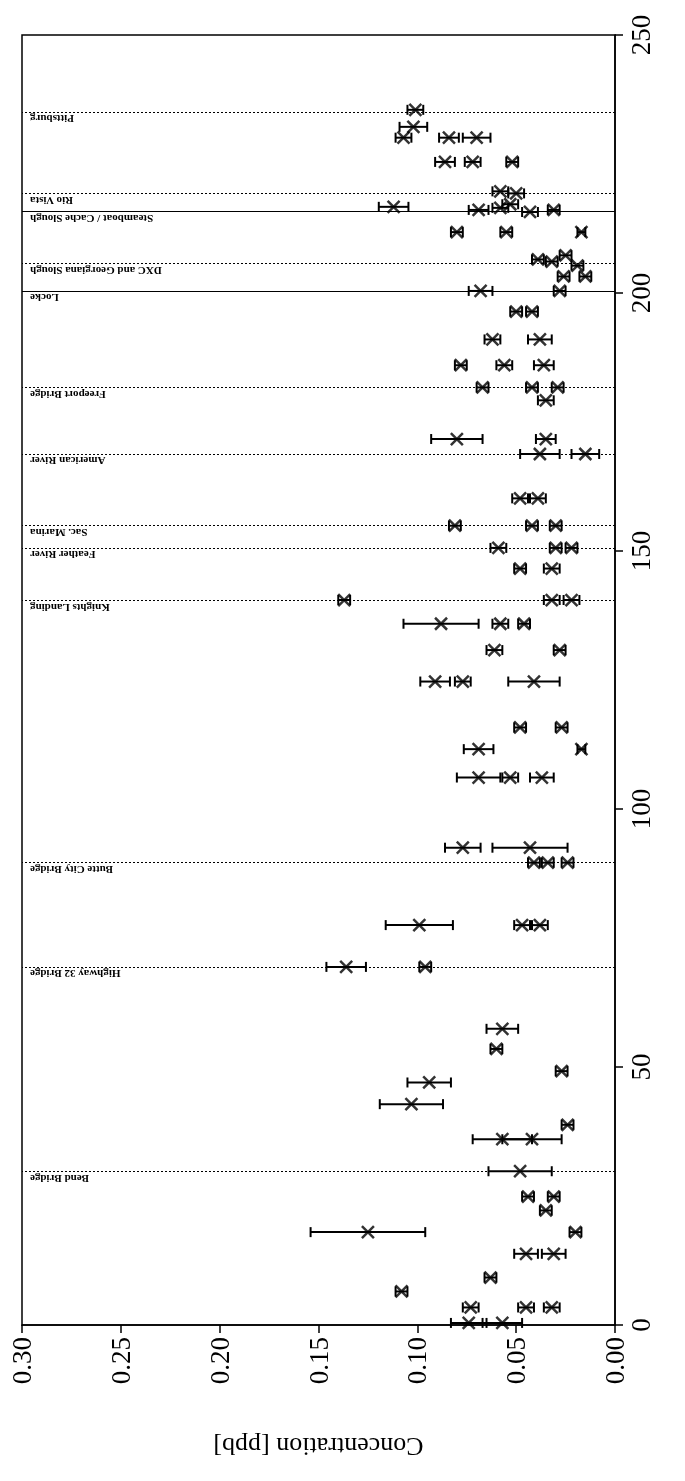 The width and height of the screenshot is (685, 1481). What do you see at coordinates (96, 270) in the screenshot?
I see `ref-line-label: DXC and Georgiana Slough` at bounding box center [96, 270].